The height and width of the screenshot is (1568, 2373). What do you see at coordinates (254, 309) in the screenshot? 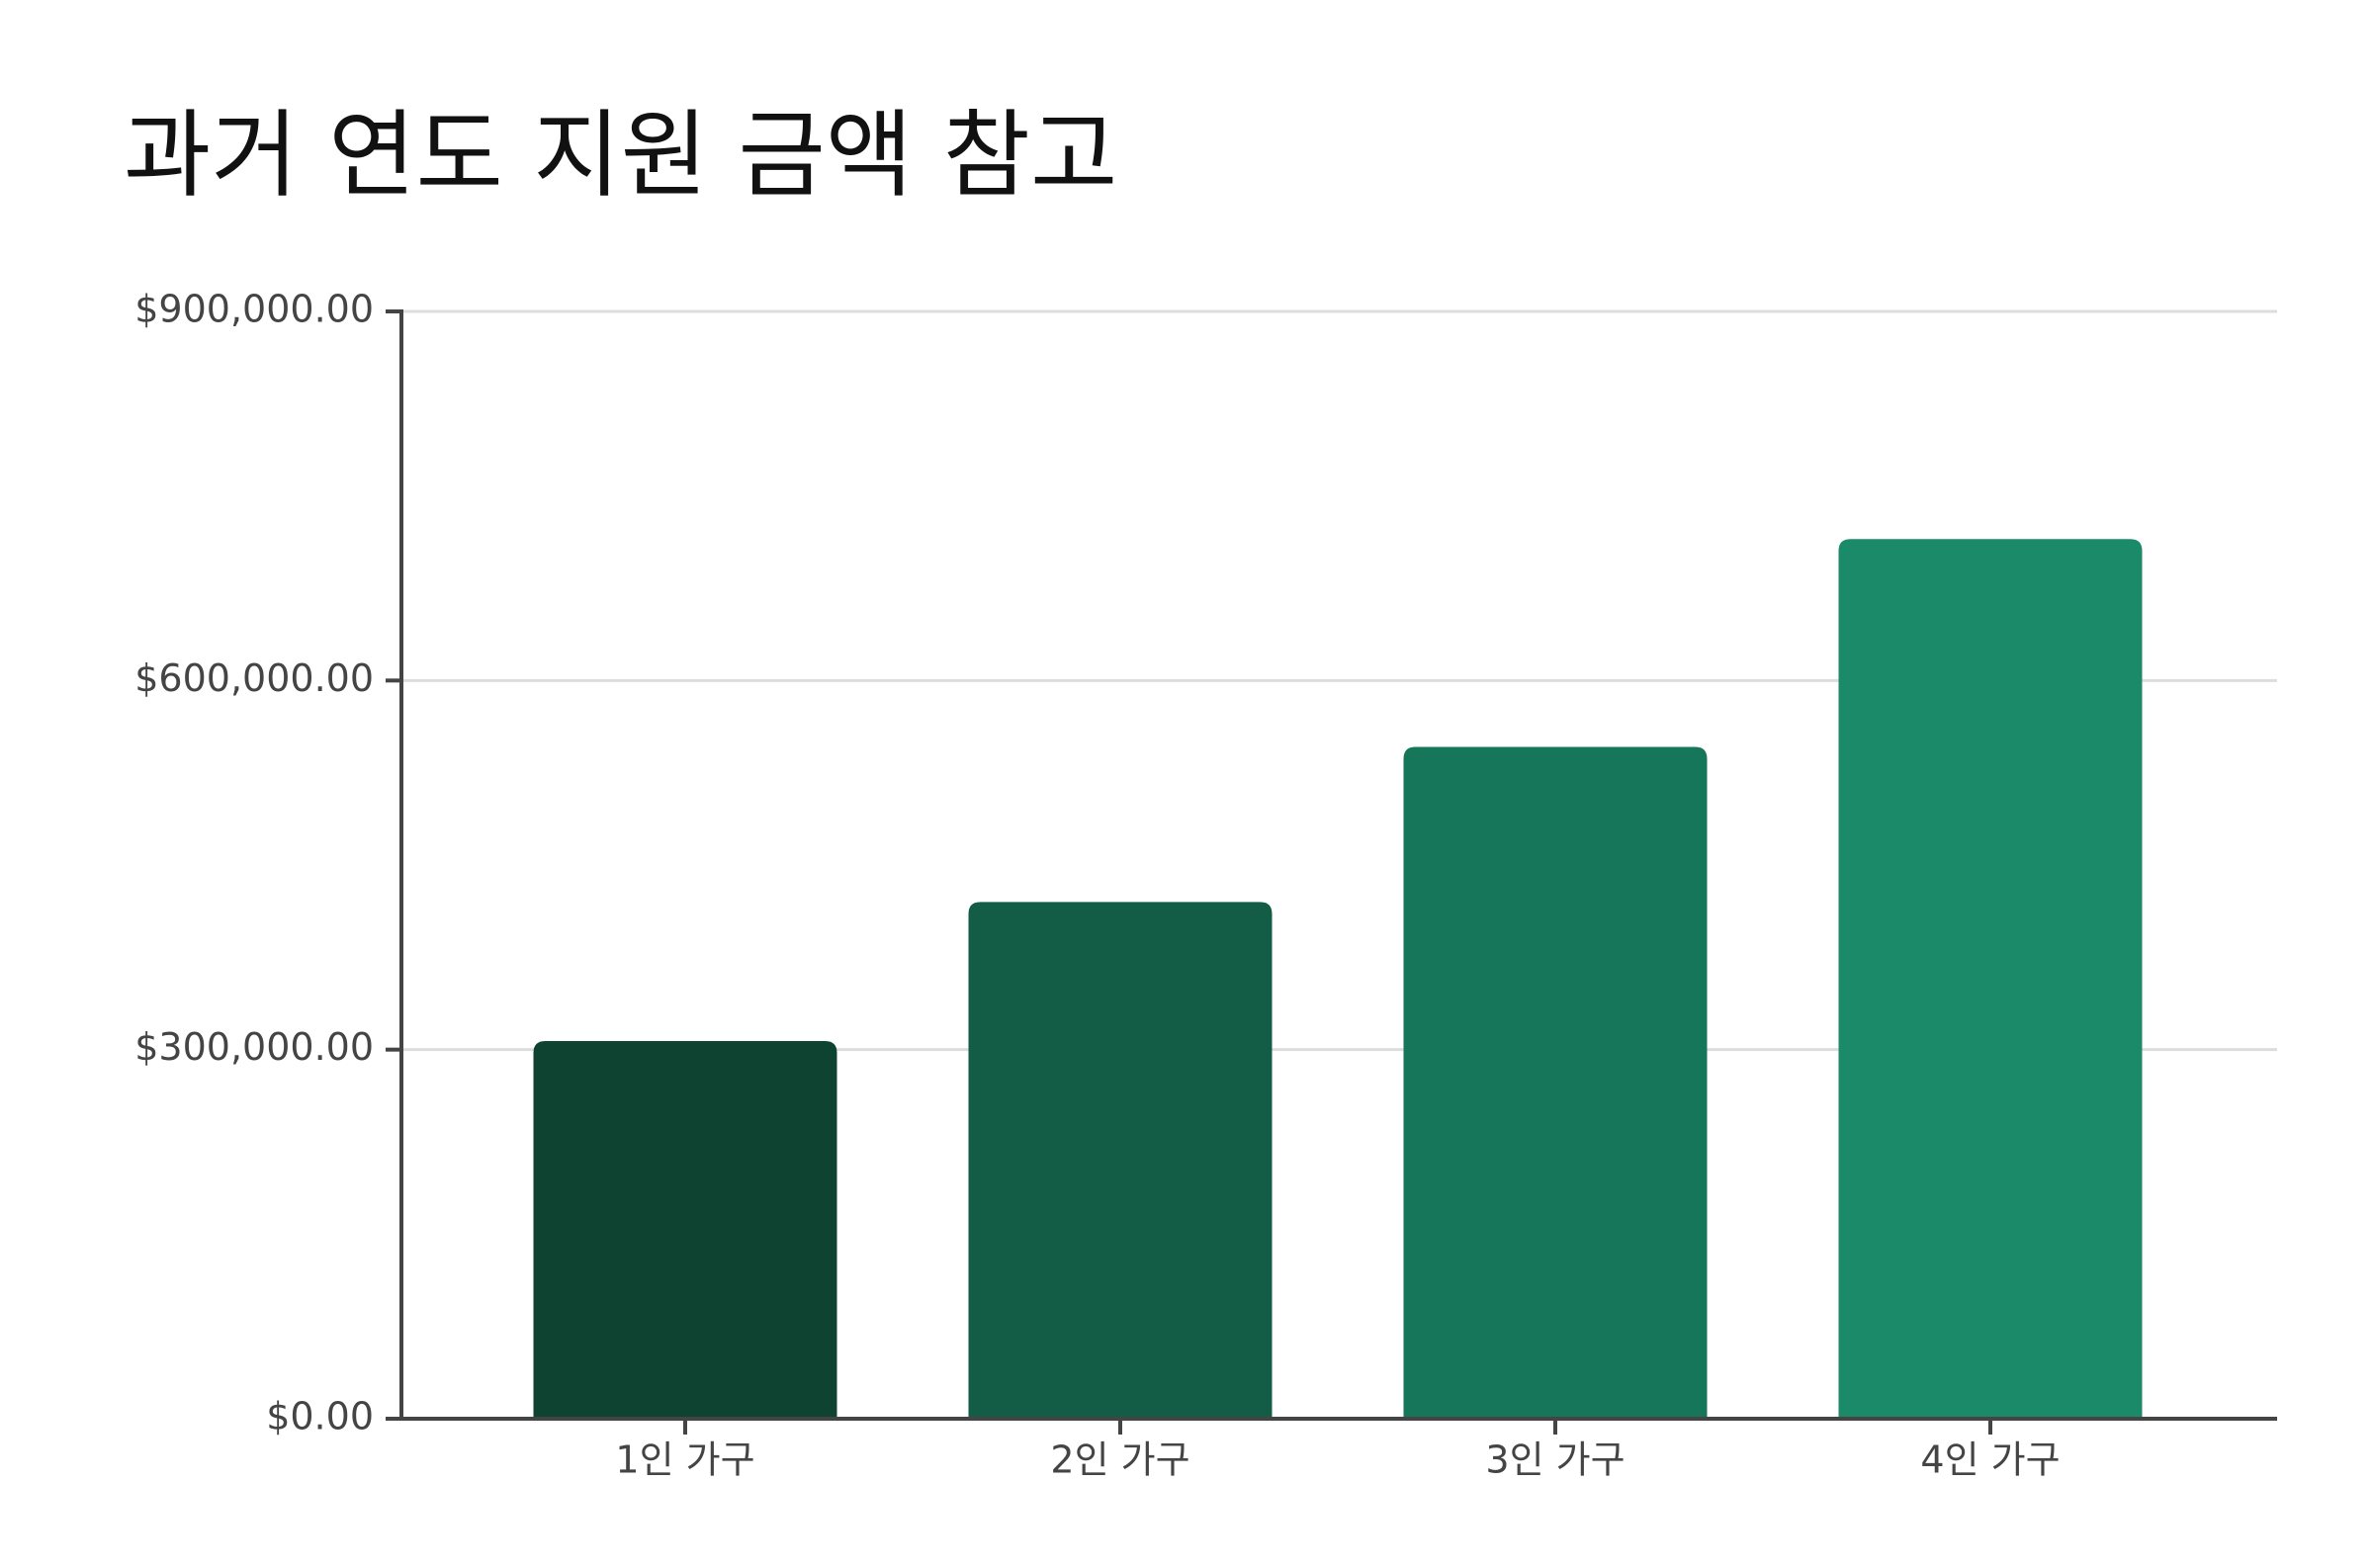
I see `y-tick-label: $900,000.00` at bounding box center [254, 309].